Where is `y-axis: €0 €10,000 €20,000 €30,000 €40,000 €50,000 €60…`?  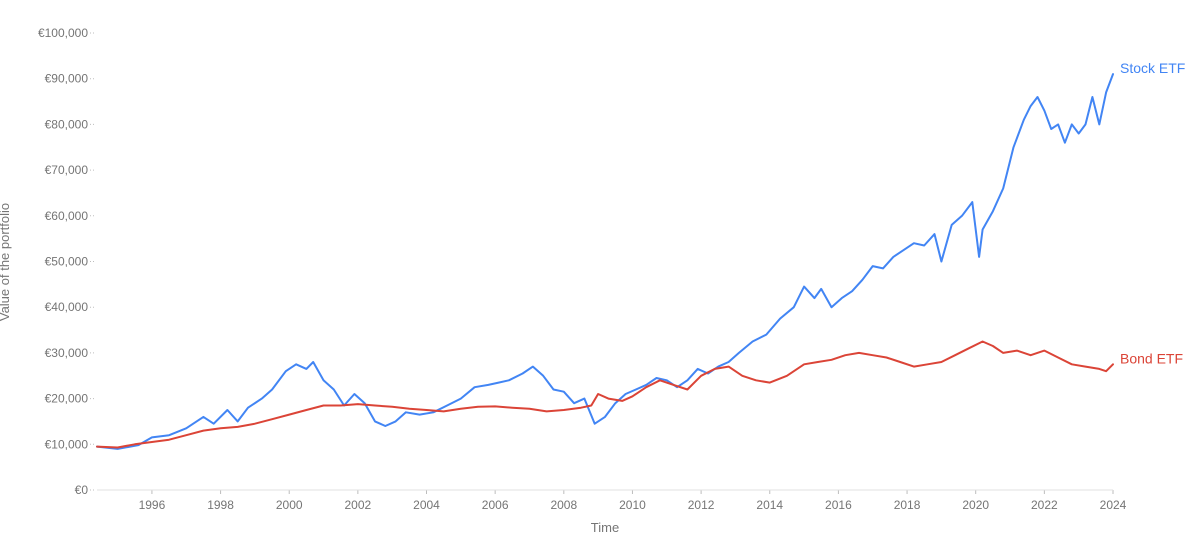 y-axis: €0 €10,000 €20,000 €30,000 €40,000 €50,000 €60… is located at coordinates (66, 261).